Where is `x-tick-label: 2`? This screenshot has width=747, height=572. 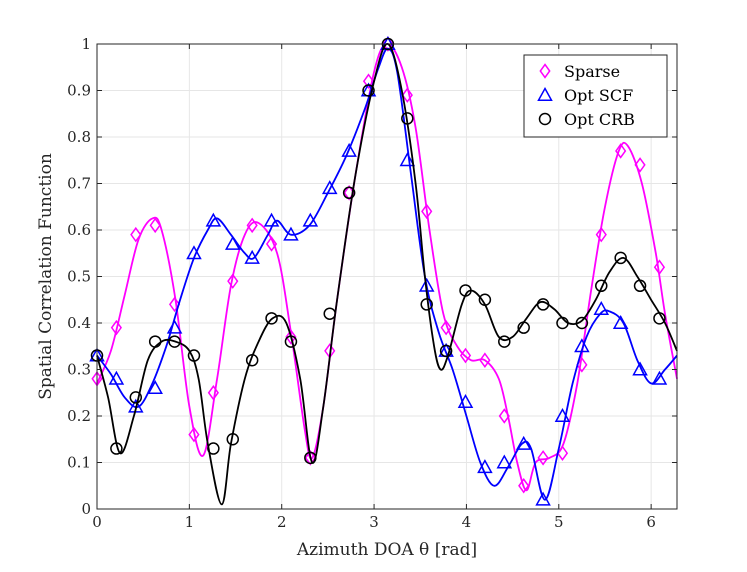
x-tick-label: 2 is located at coordinates (282, 522).